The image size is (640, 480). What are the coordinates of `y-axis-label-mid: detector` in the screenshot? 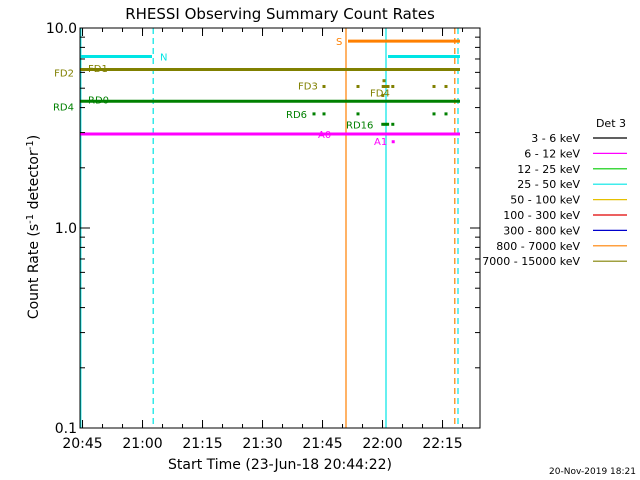 It's located at (34, 182).